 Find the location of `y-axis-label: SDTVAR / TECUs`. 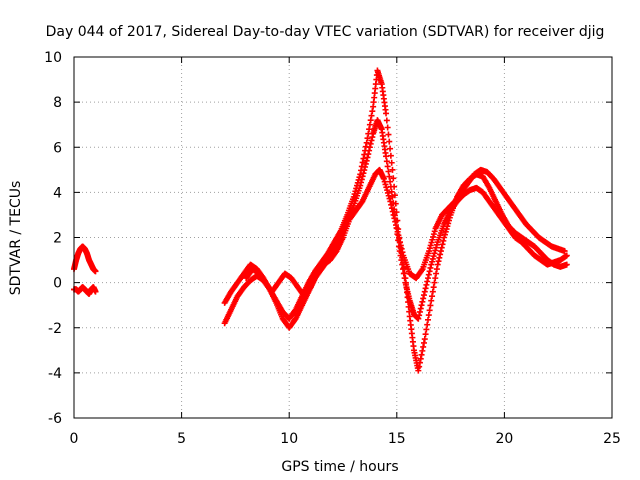

y-axis-label: SDTVAR / TECUs is located at coordinates (16, 238).